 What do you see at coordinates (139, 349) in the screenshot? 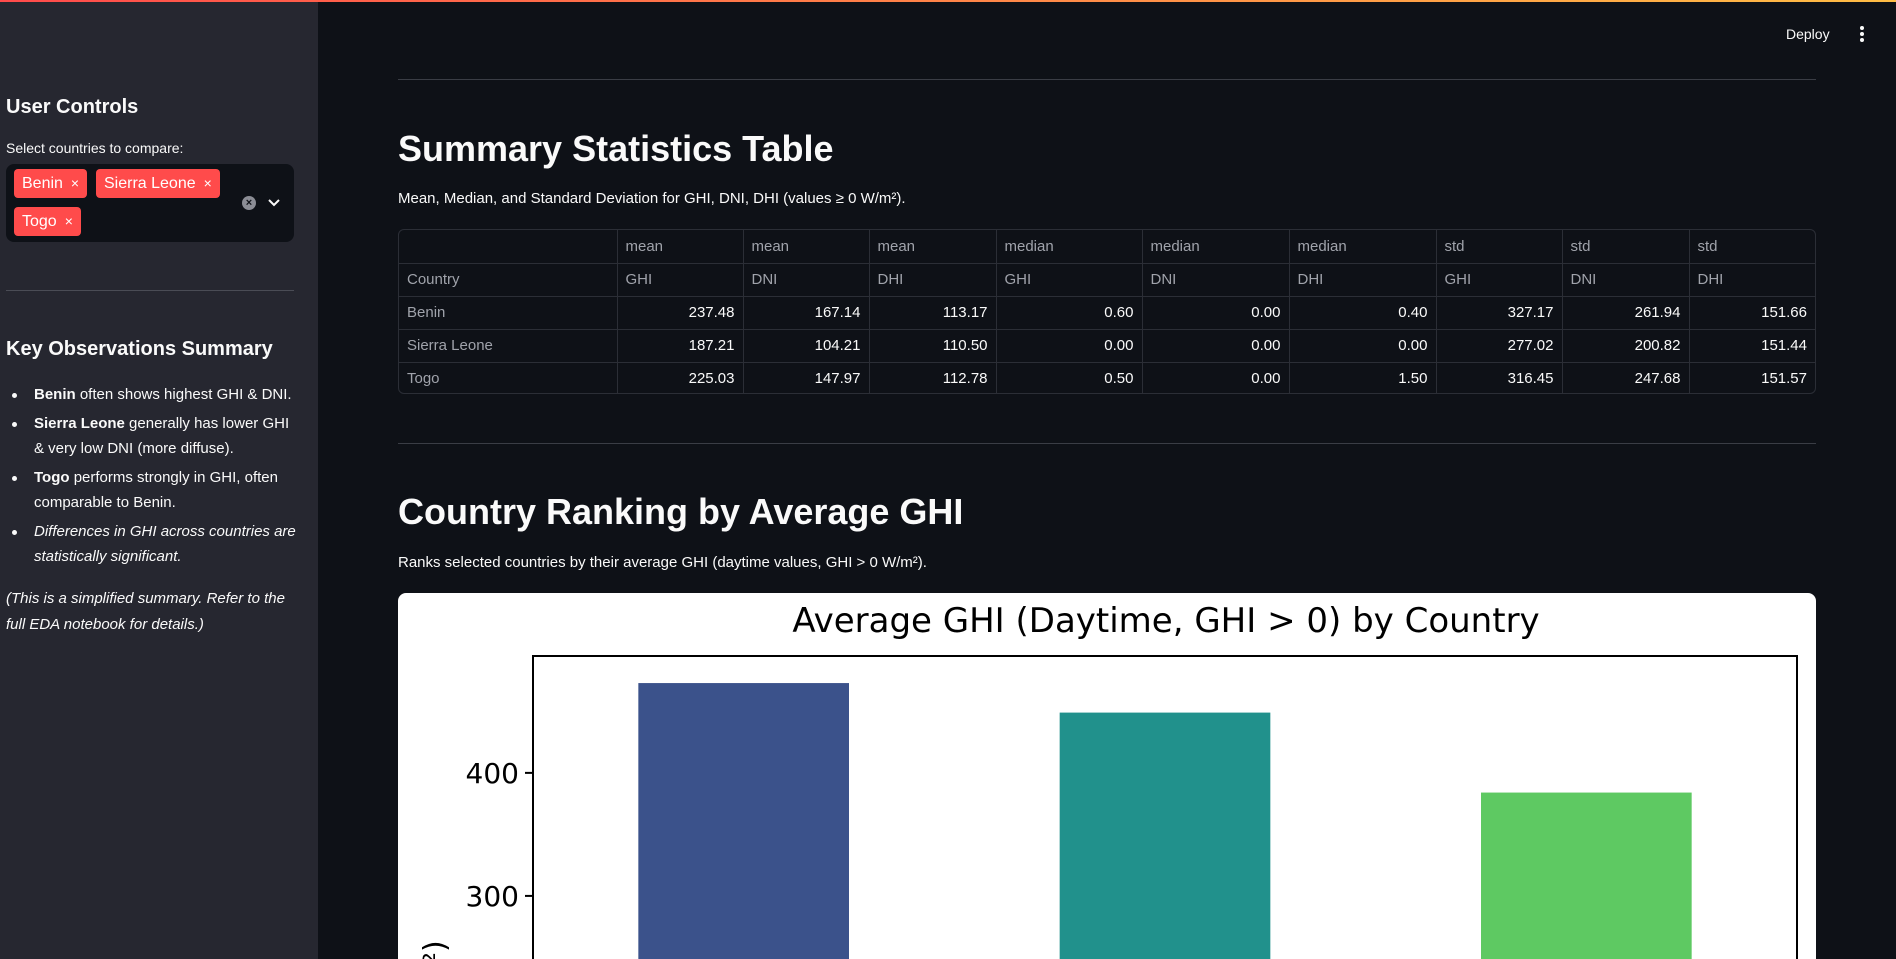
I see `observations-heading: Key Observations Summary` at bounding box center [139, 349].